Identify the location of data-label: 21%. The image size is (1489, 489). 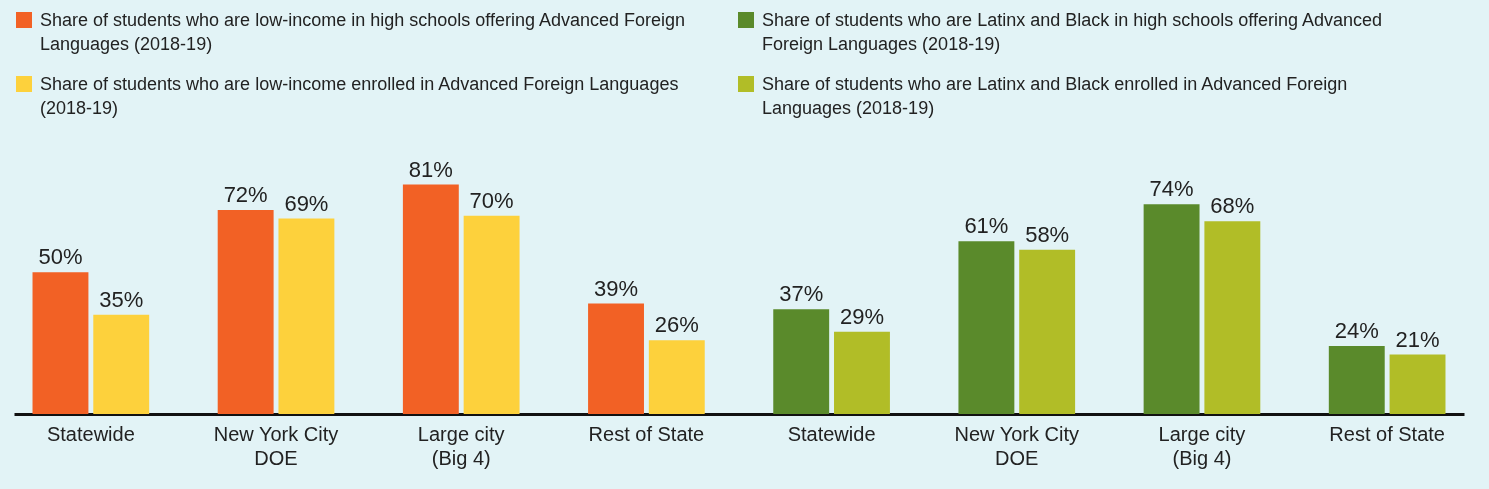
(1417, 339).